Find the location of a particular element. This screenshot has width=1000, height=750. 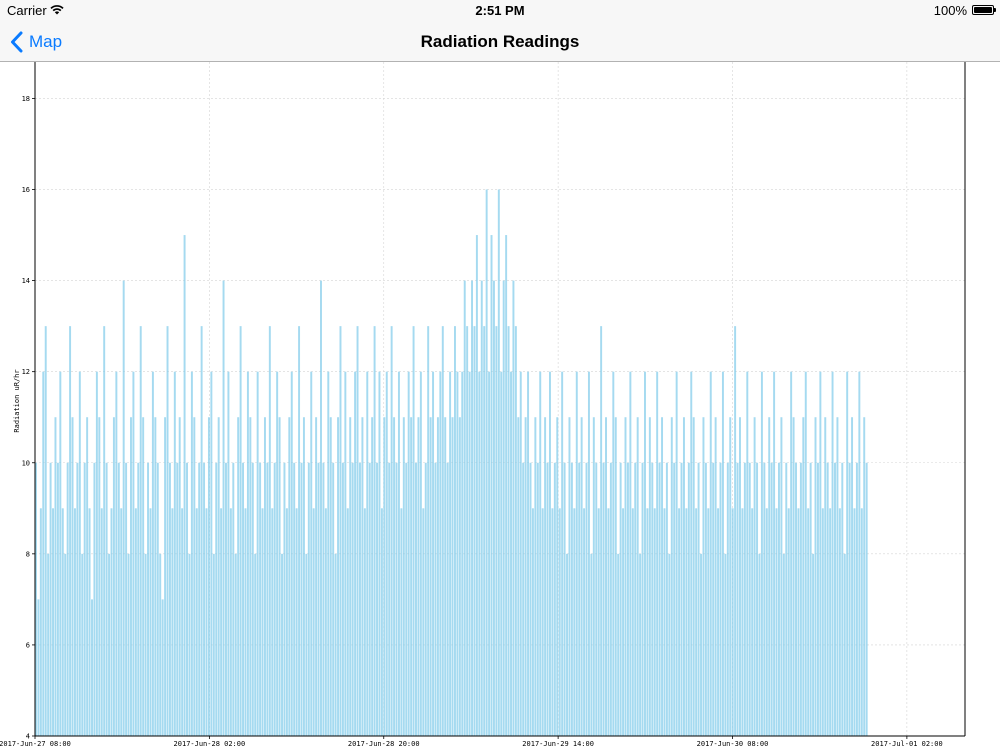

y-axis-title: Radiation uR/hr is located at coordinates (17, 400).